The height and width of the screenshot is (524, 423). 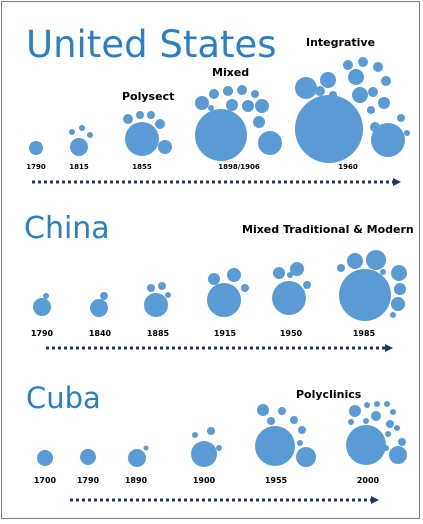 I want to click on us-year-1815: 1815, so click(x=79, y=167).